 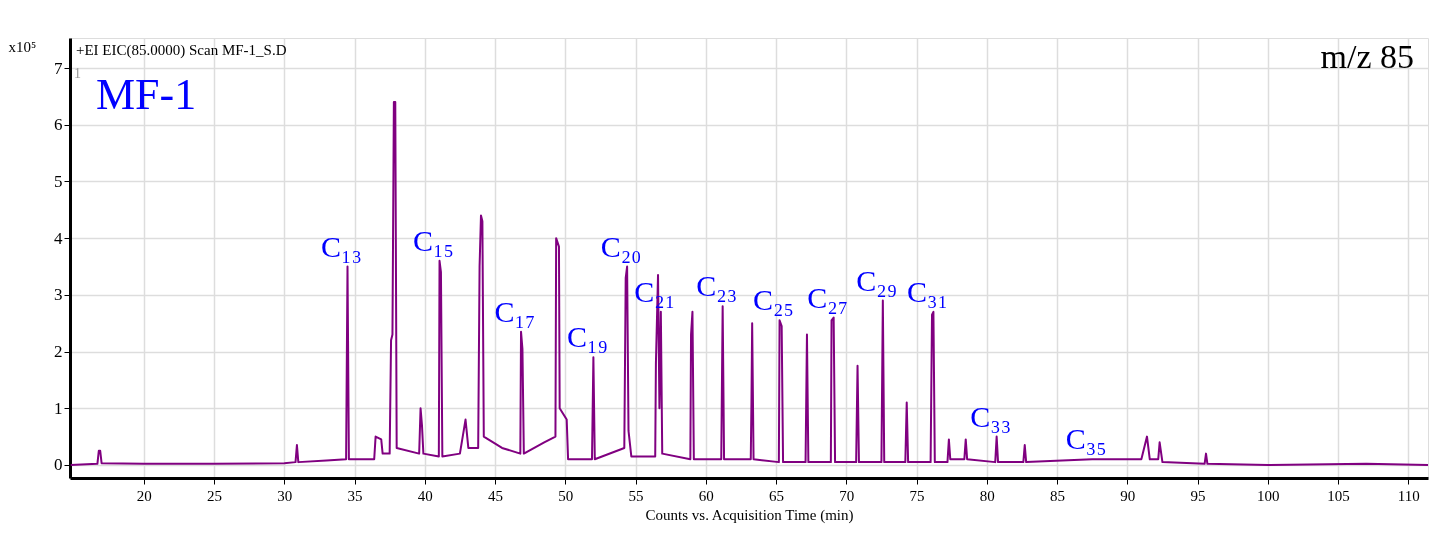 I want to click on y-tick-label: 7, so click(x=58, y=68).